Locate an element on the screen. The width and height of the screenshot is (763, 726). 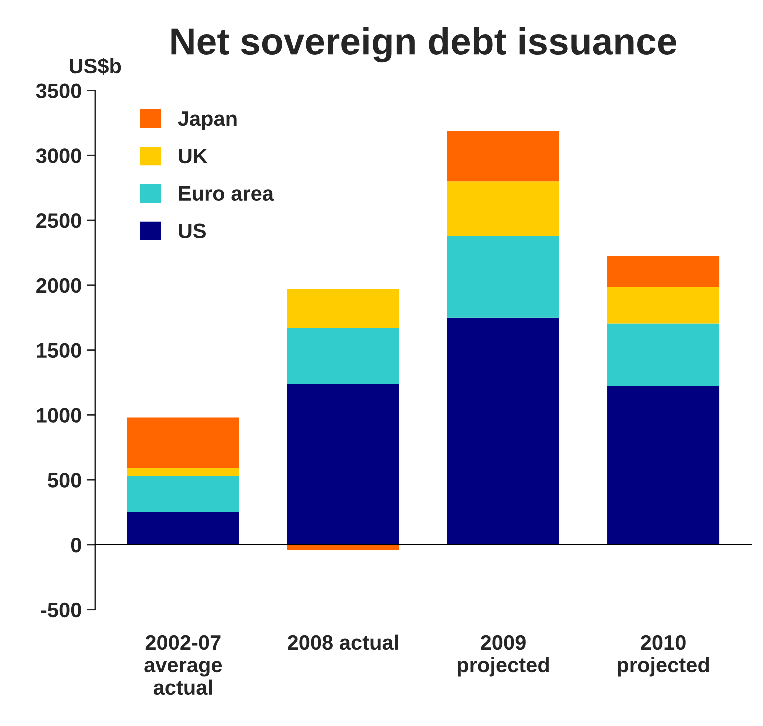
legend-label: Euro area is located at coordinates (226, 194).